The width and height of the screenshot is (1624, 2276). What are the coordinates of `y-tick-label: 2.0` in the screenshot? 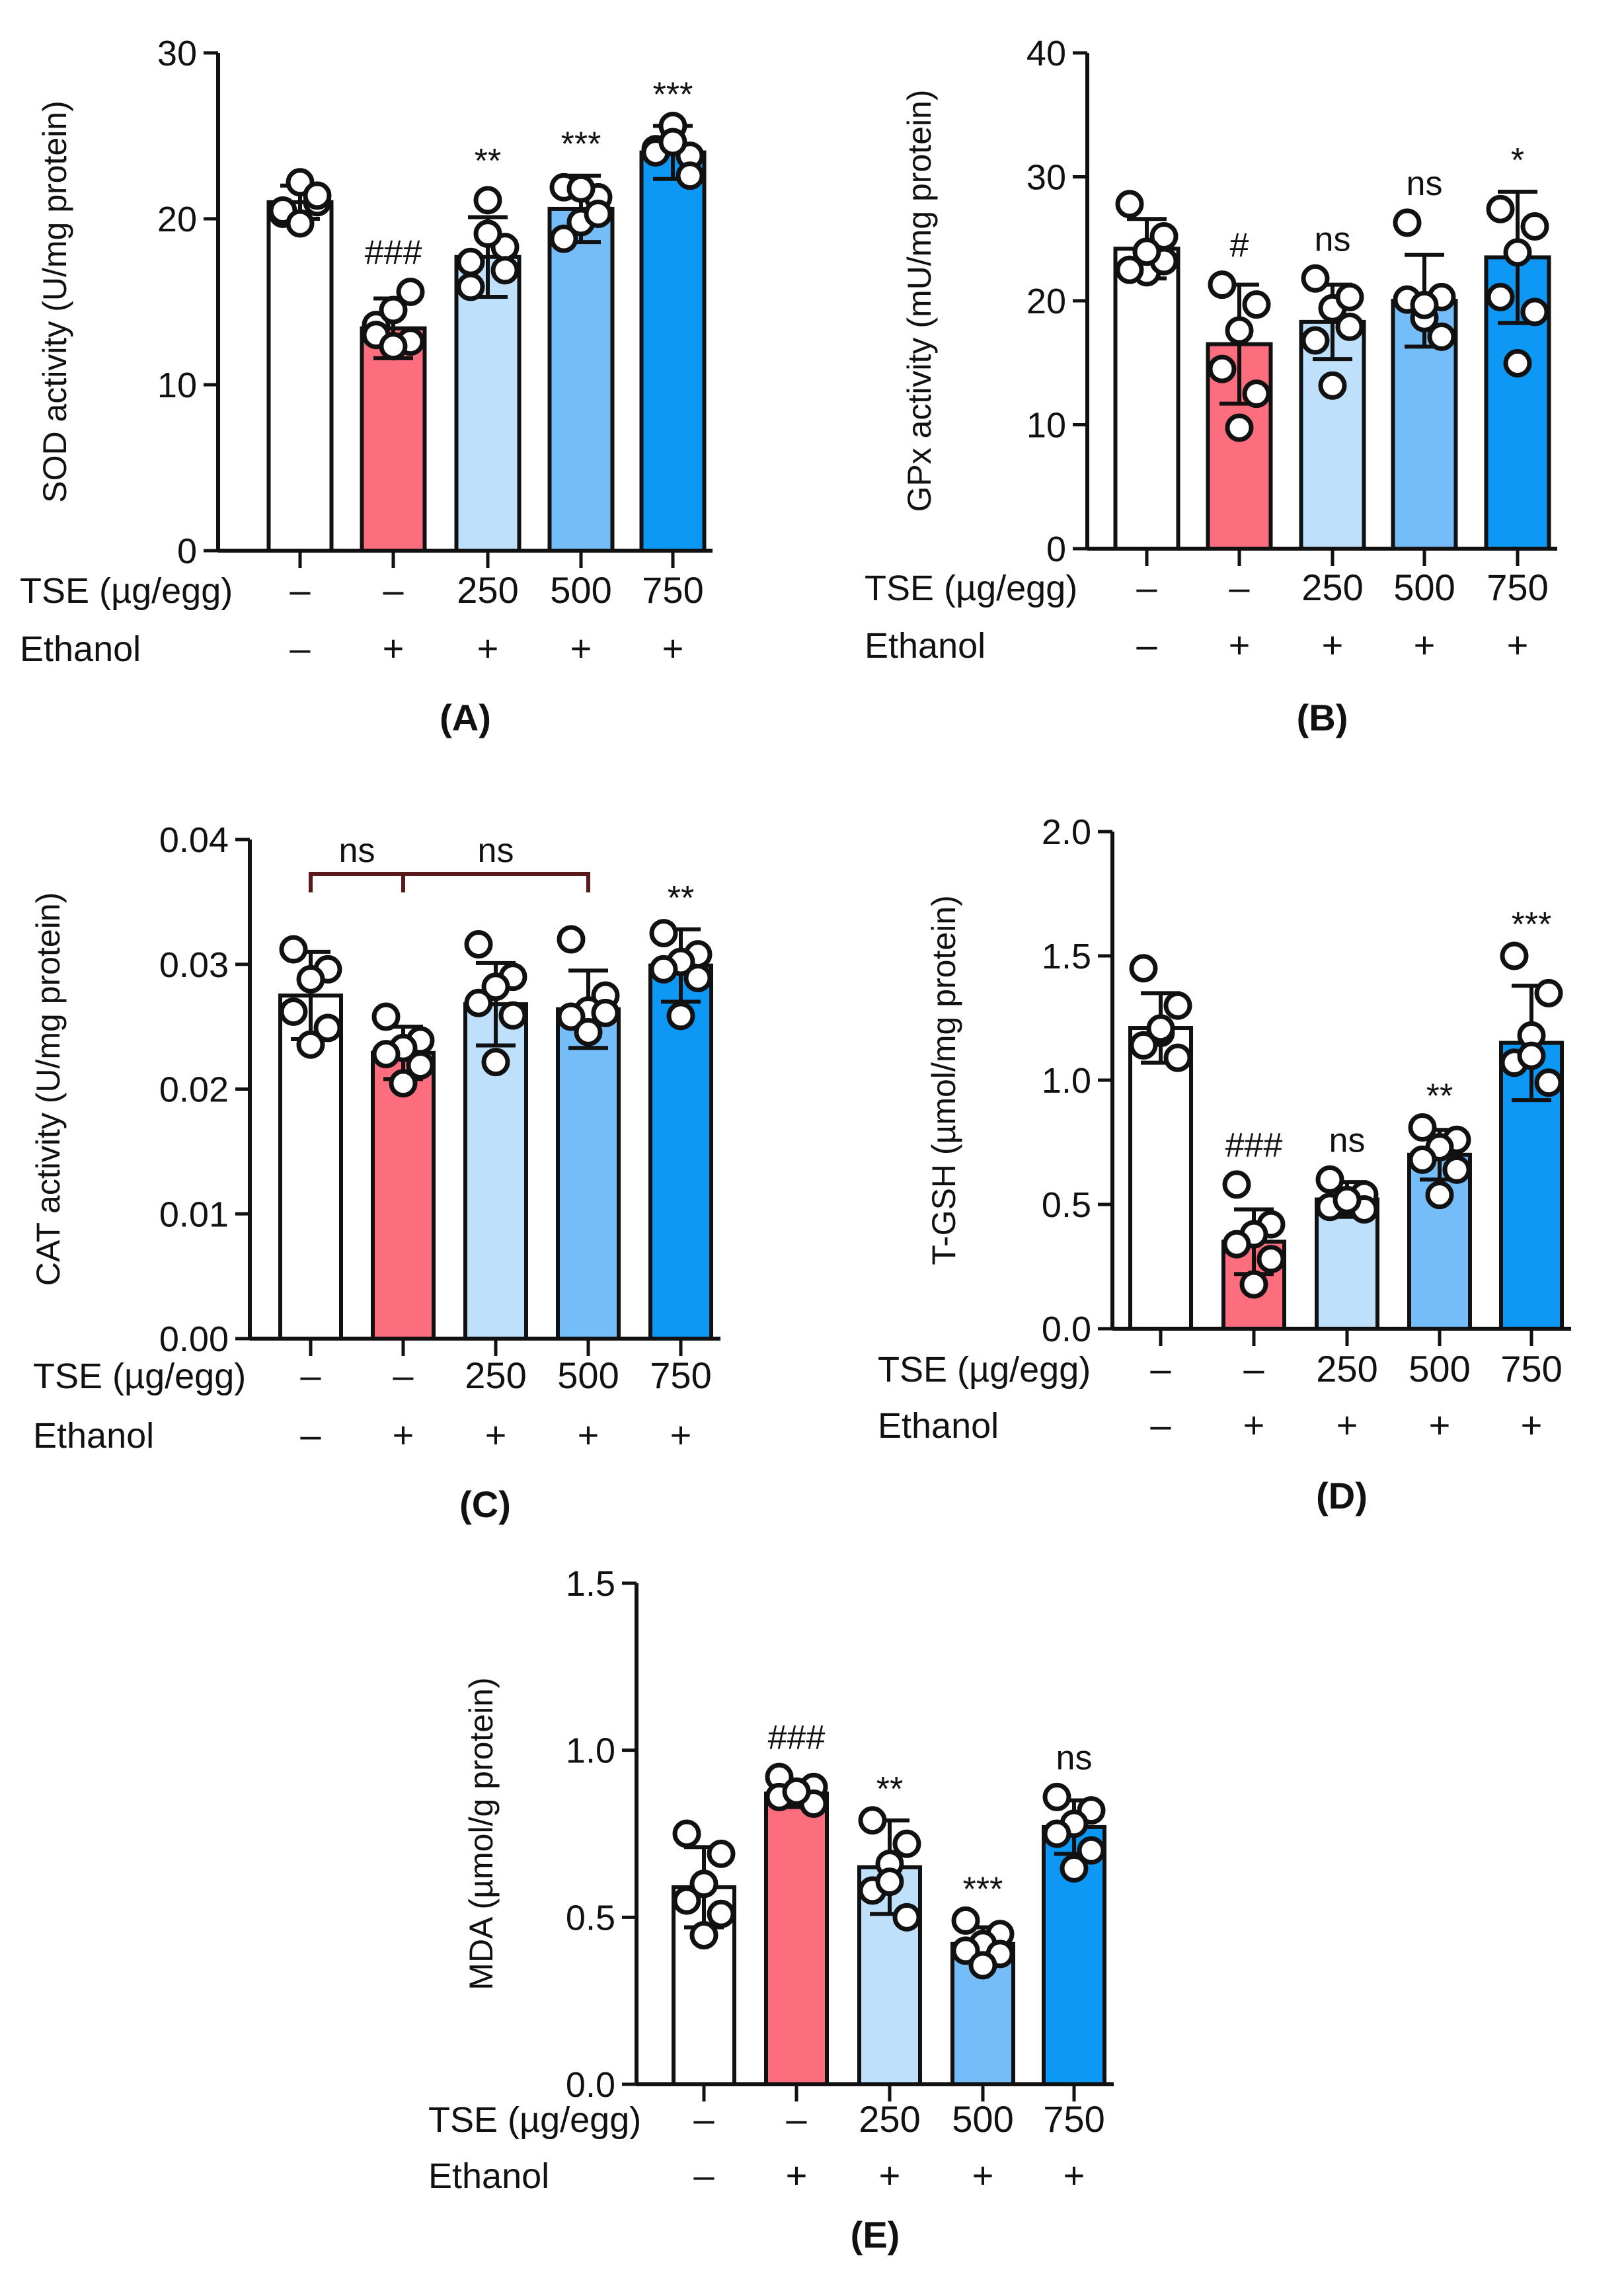 It's located at (1066, 832).